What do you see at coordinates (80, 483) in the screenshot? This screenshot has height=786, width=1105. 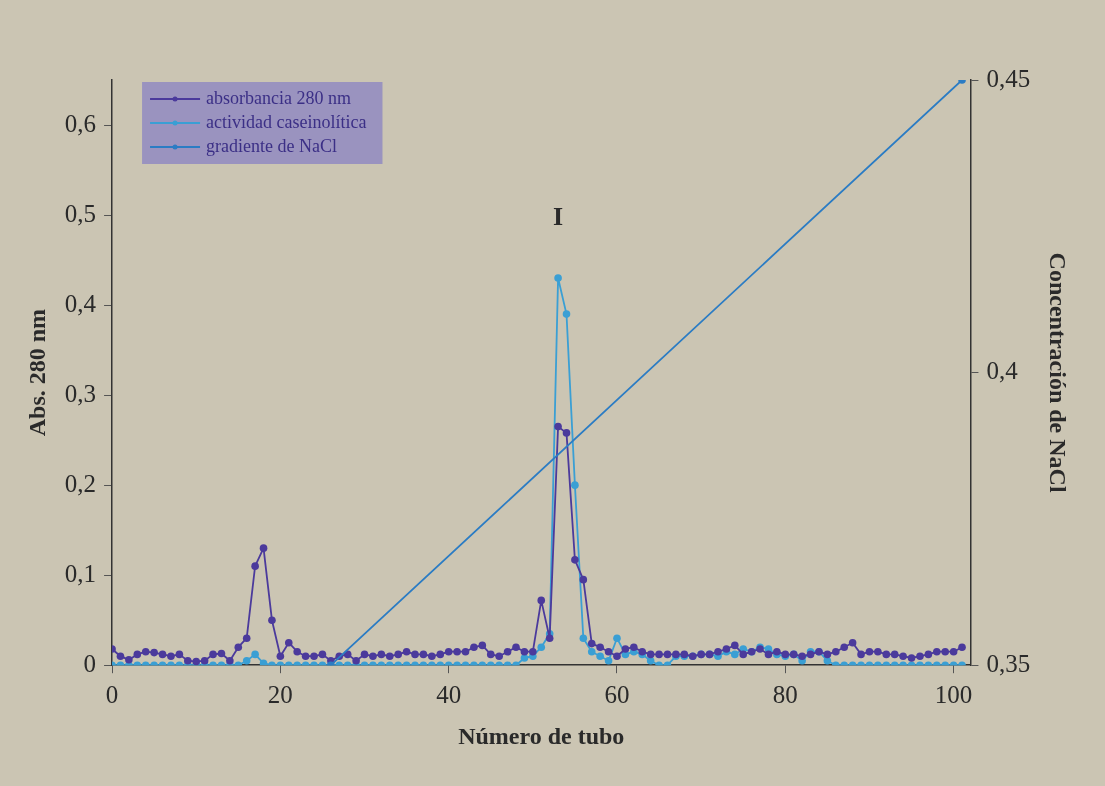 I see `y-tick-label: 0,2` at bounding box center [80, 483].